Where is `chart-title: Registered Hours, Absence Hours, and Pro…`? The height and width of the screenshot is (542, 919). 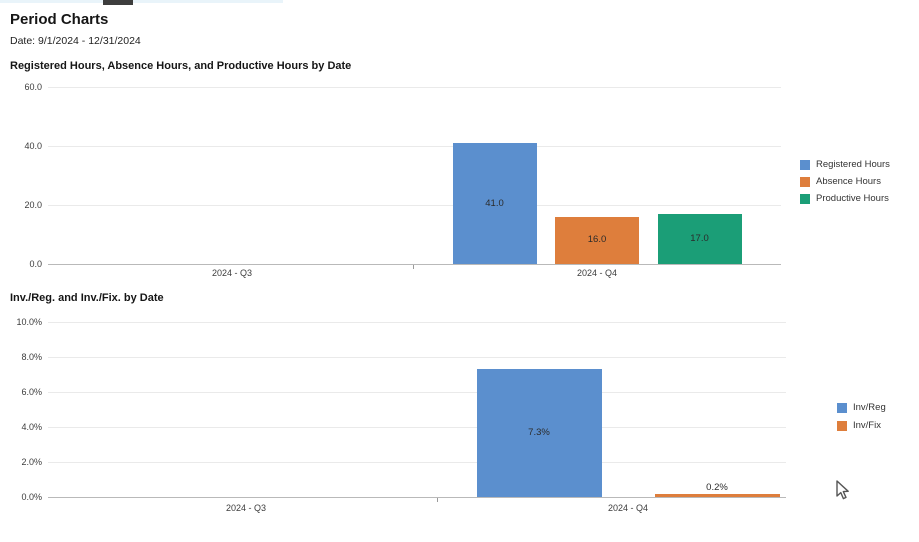
chart-title: Registered Hours, Absence Hours, and Pro… is located at coordinates (181, 66).